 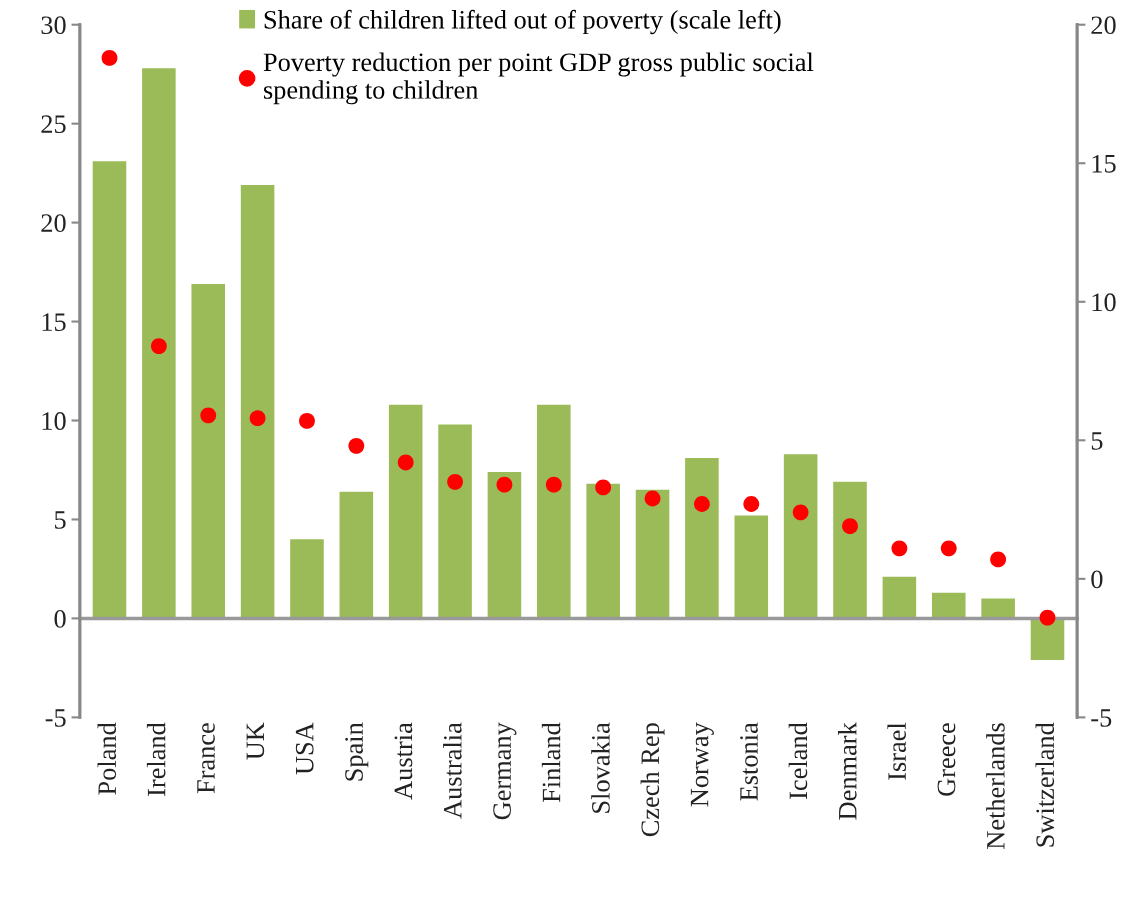 I want to click on x-tick-label: Norway, so click(x=702, y=764).